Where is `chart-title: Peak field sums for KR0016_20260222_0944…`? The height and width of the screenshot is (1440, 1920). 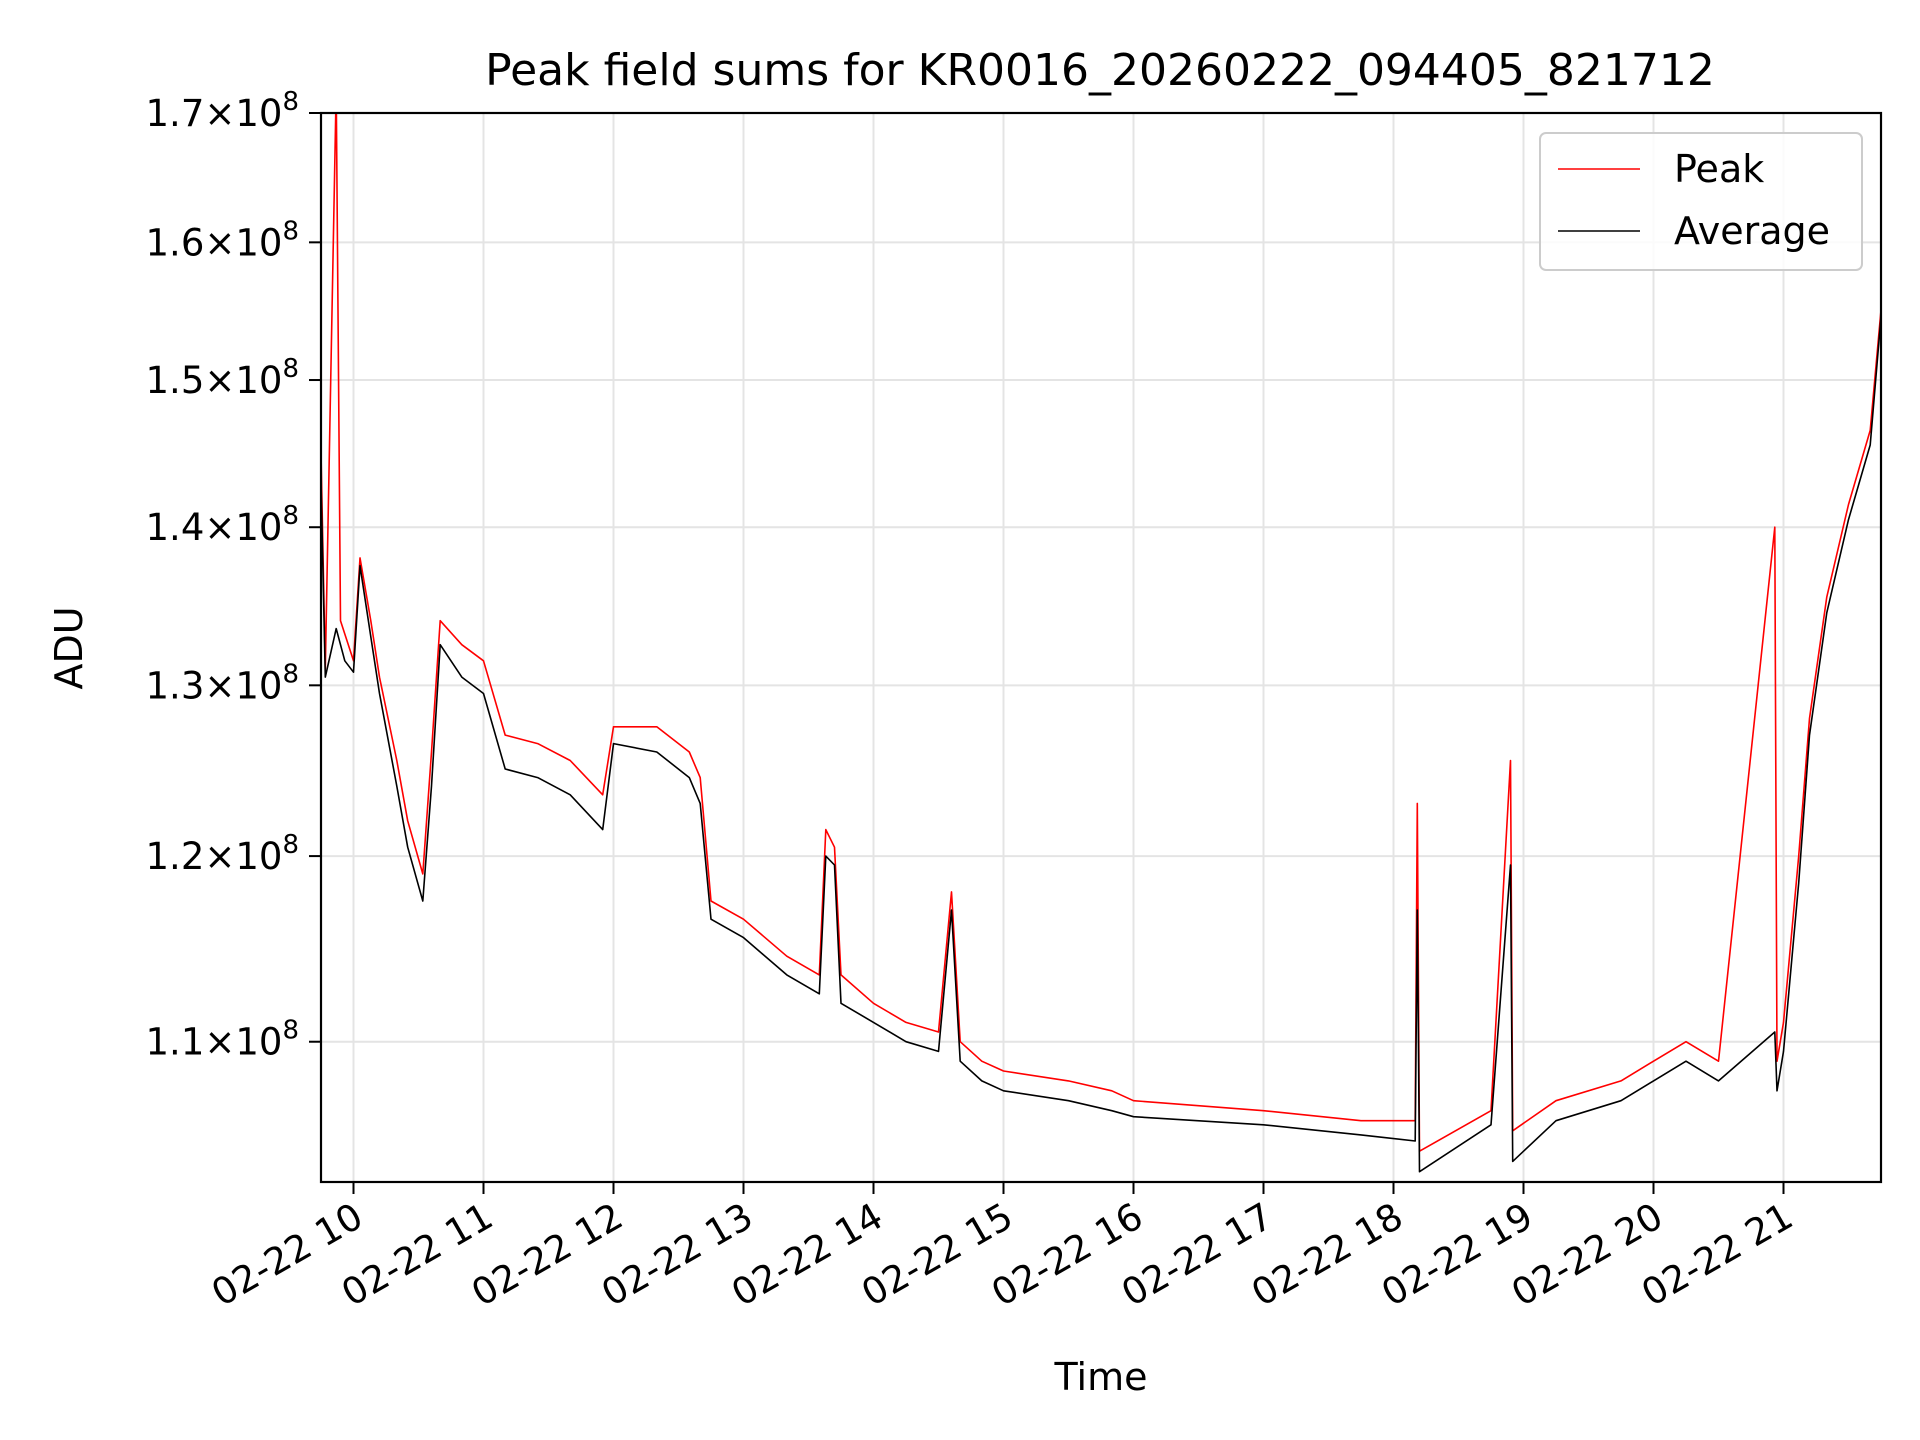
chart-title: Peak field sums for KR0016_20260222_0944… is located at coordinates (1100, 70).